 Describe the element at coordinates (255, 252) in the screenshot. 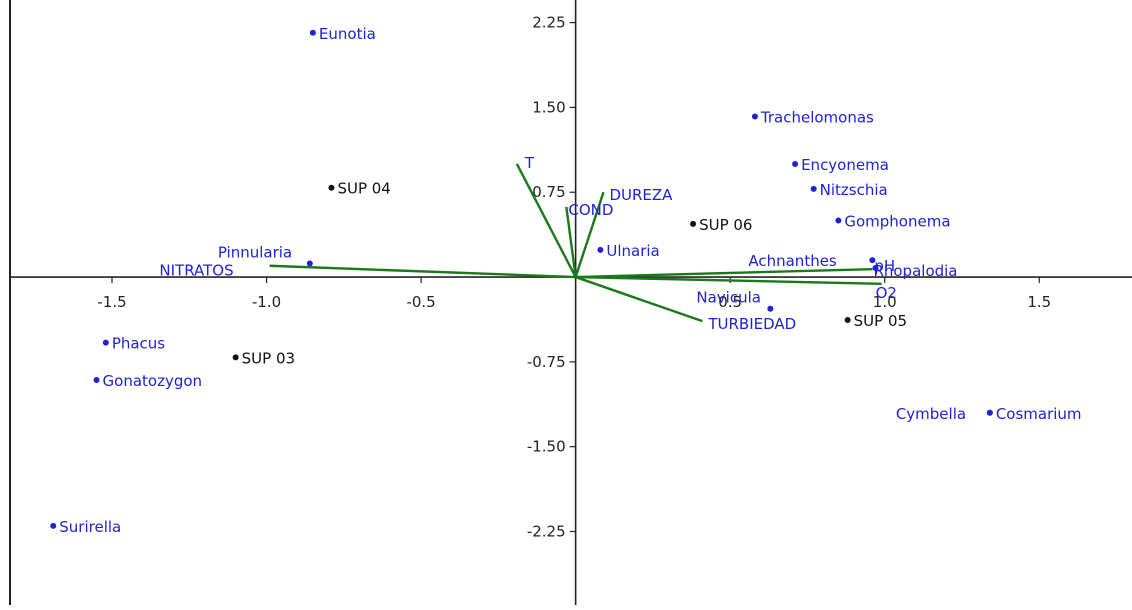

I see `taxon-label: Pinnularia` at that location.